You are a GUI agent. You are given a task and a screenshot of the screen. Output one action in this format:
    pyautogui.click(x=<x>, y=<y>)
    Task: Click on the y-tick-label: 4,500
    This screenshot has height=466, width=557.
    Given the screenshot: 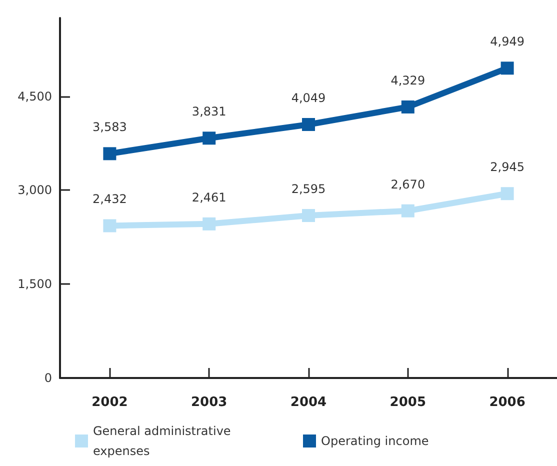 What is the action you would take?
    pyautogui.click(x=35, y=96)
    